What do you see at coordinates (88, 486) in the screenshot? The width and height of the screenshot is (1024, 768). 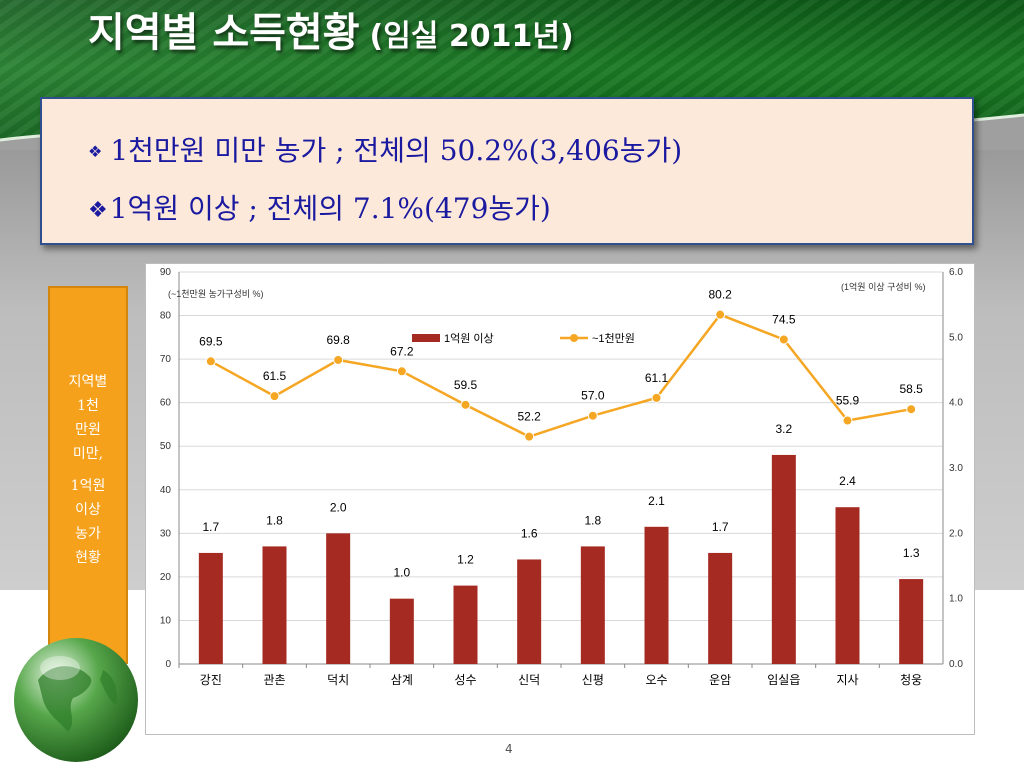 I see `side-label-line: 1억원` at bounding box center [88, 486].